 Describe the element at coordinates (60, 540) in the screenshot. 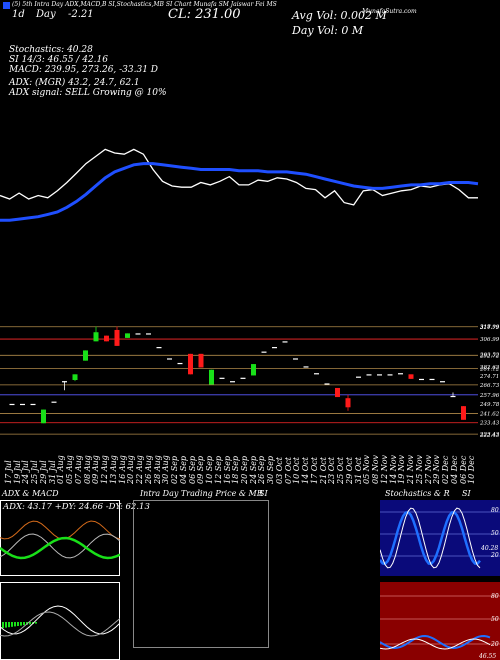

I see `adx-lines` at that location.